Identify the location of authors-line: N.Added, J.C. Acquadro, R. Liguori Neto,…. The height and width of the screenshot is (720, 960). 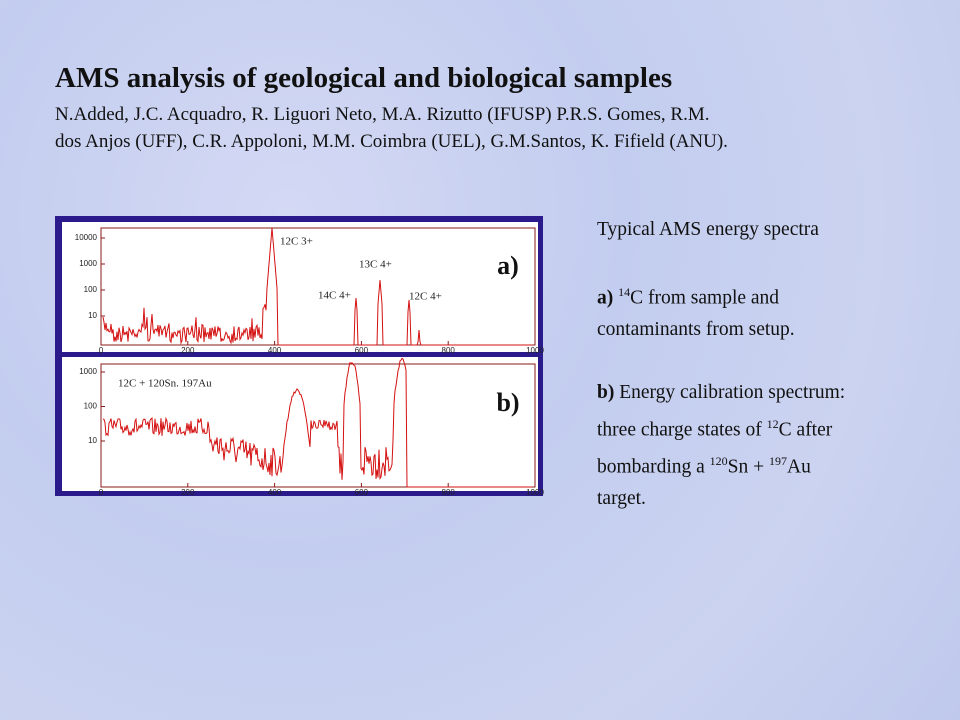
(382, 114).